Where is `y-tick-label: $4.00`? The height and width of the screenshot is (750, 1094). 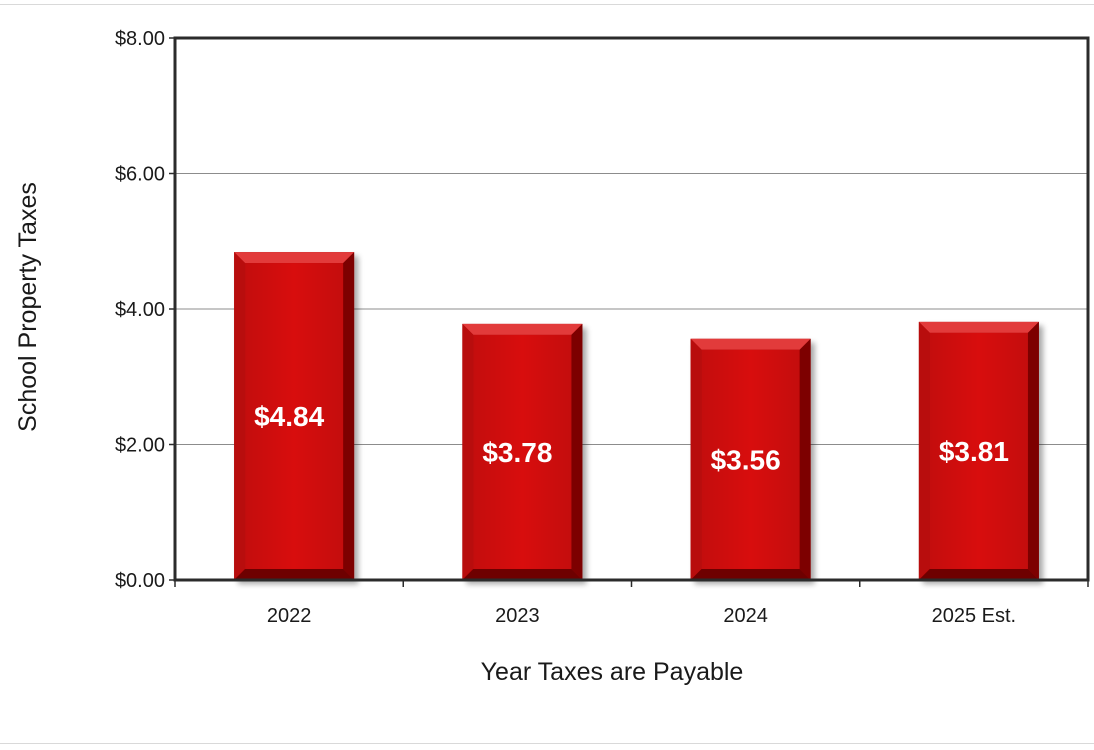
y-tick-label: $4.00 is located at coordinates (140, 310).